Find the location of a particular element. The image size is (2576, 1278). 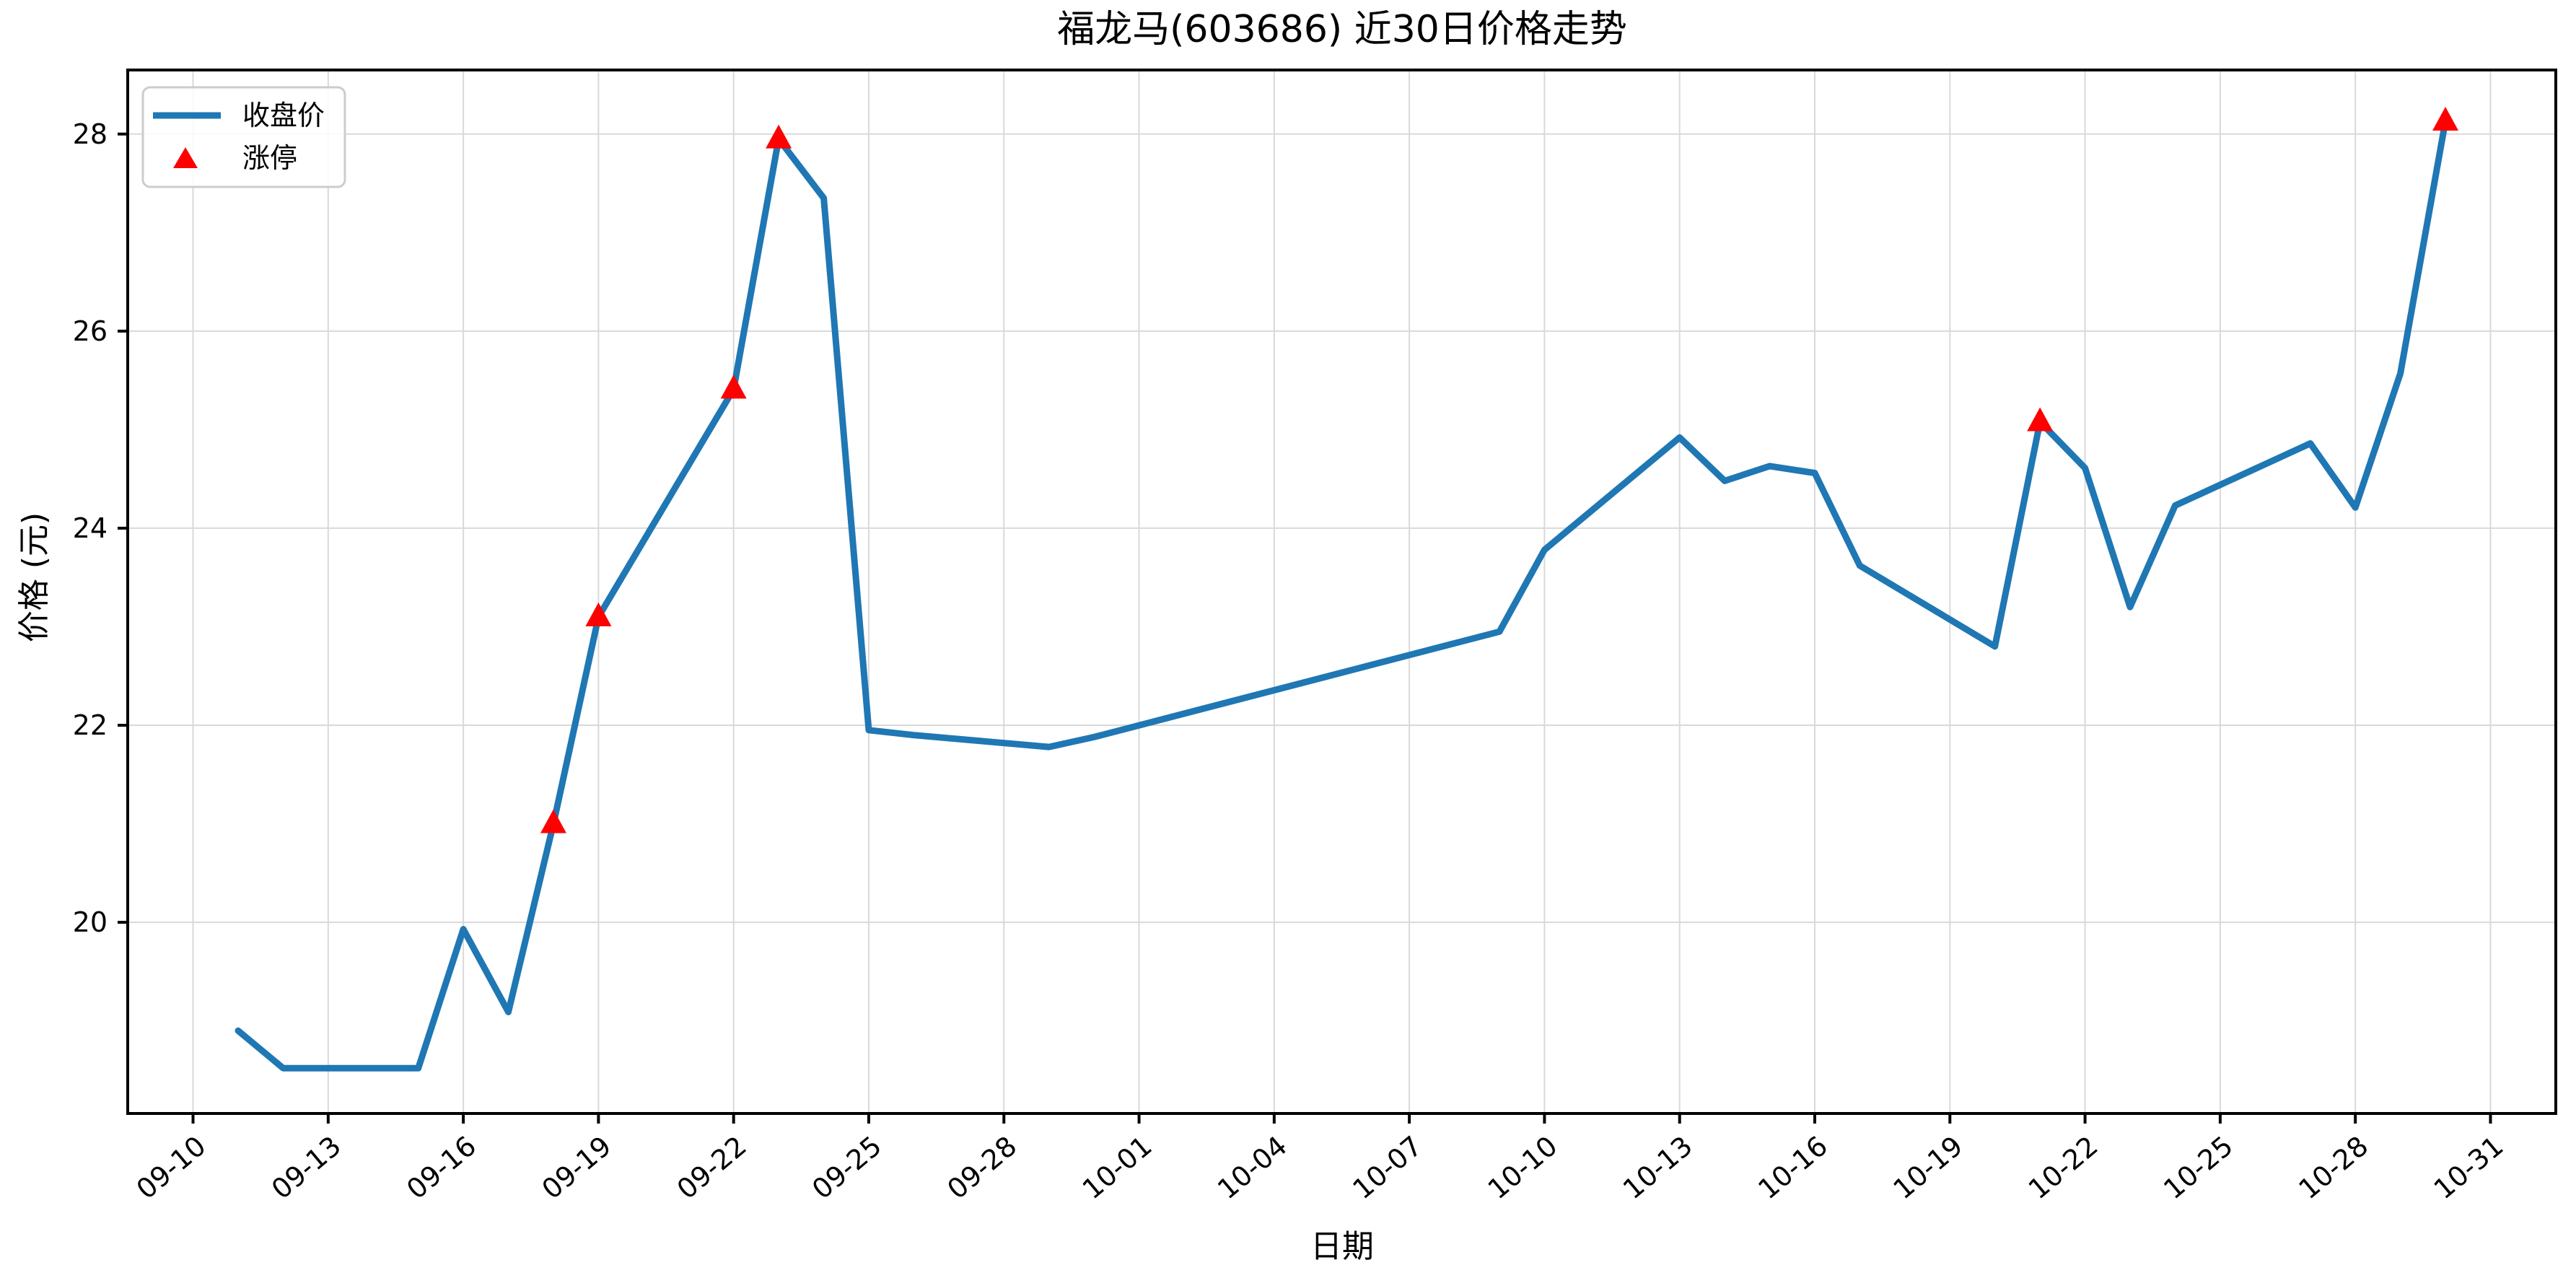

legend-triangle-sample-icon is located at coordinates (186, 157).